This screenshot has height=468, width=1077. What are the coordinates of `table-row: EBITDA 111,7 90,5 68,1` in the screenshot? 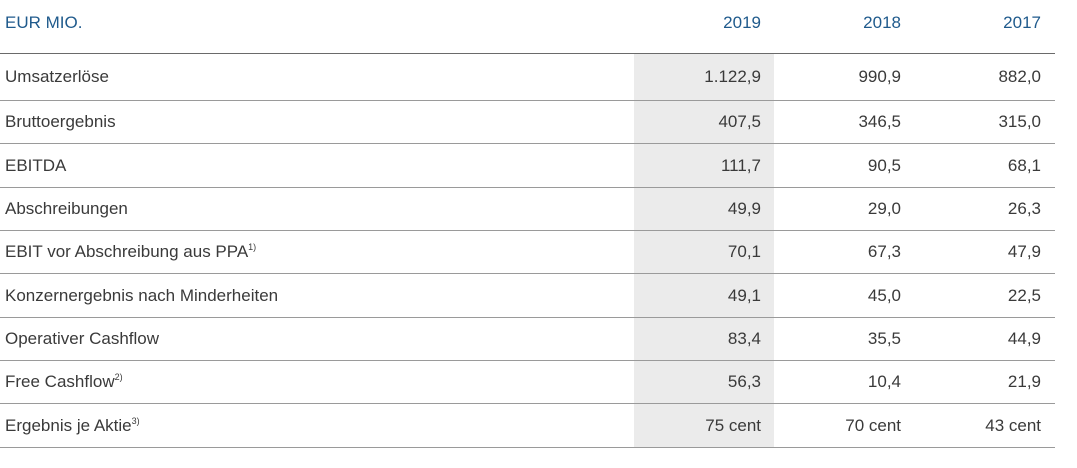 It's located at (527, 166).